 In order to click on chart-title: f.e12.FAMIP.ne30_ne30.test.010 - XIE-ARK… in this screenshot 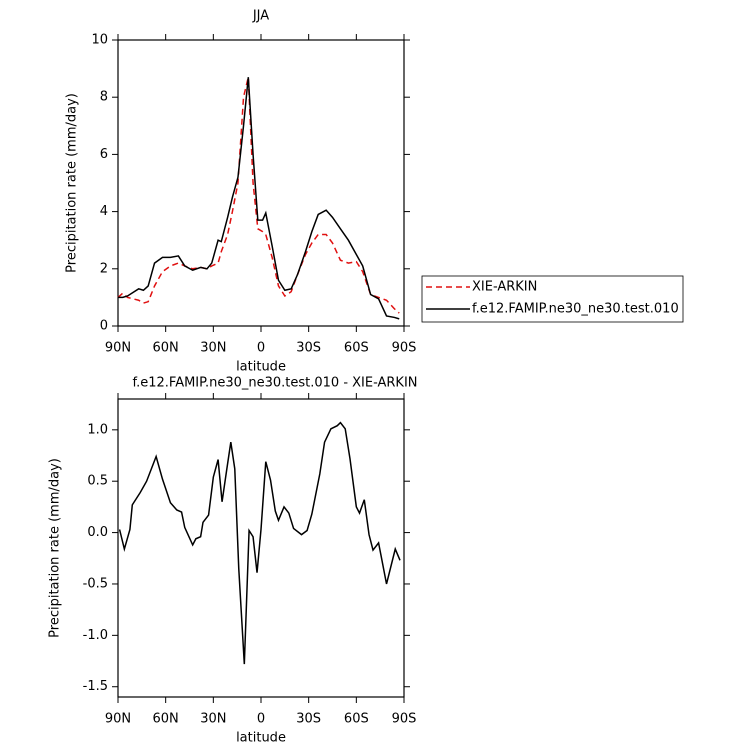, I will do `click(274, 383)`.